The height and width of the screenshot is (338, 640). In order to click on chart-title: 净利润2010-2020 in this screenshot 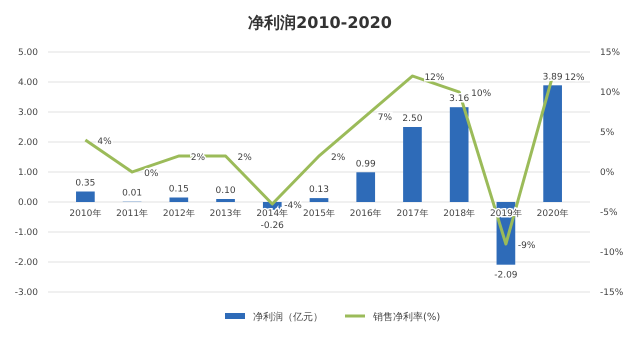, I will do `click(320, 22)`.